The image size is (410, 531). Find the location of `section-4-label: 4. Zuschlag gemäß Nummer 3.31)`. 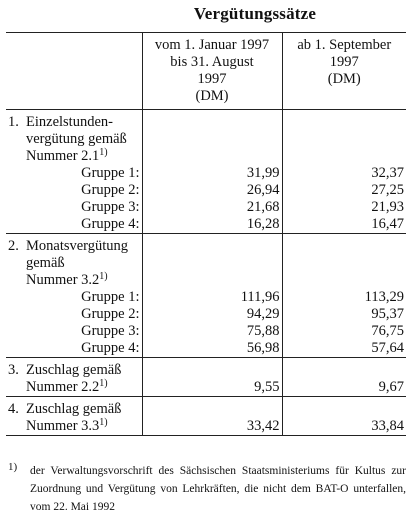

section-4-label: 4. Zuschlag gemäß Nummer 3.31) is located at coordinates (74, 416).